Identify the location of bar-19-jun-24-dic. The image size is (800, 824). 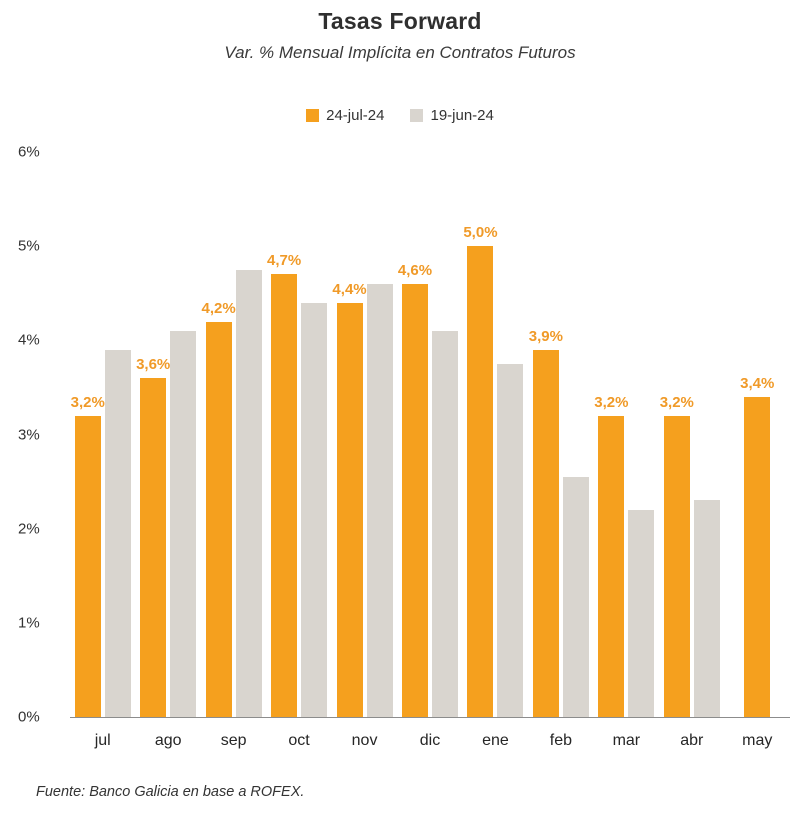
(444, 523).